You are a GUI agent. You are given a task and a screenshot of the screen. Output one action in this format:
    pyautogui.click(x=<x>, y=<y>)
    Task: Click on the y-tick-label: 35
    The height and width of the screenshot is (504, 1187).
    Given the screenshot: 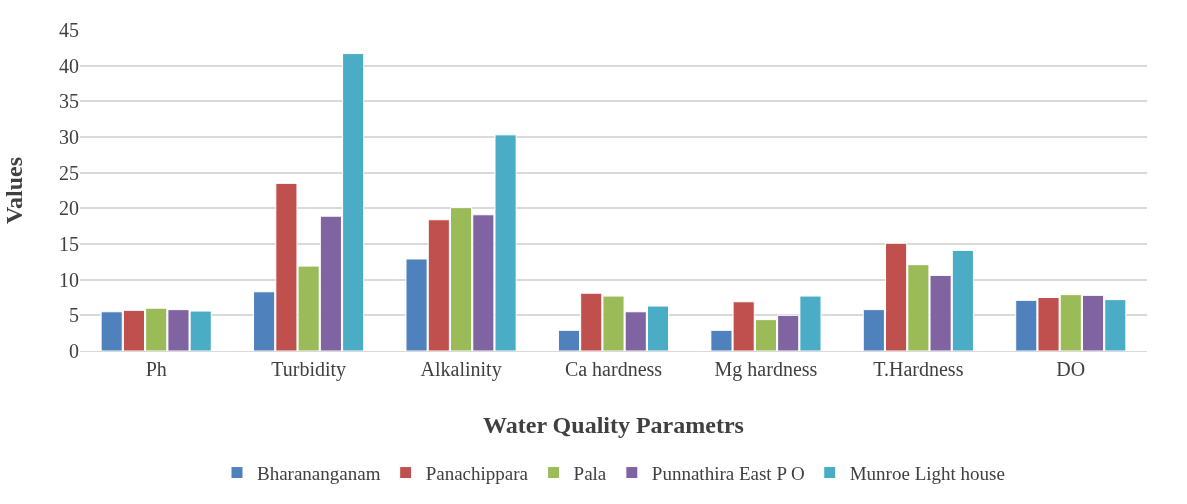 What is the action you would take?
    pyautogui.click(x=69, y=101)
    